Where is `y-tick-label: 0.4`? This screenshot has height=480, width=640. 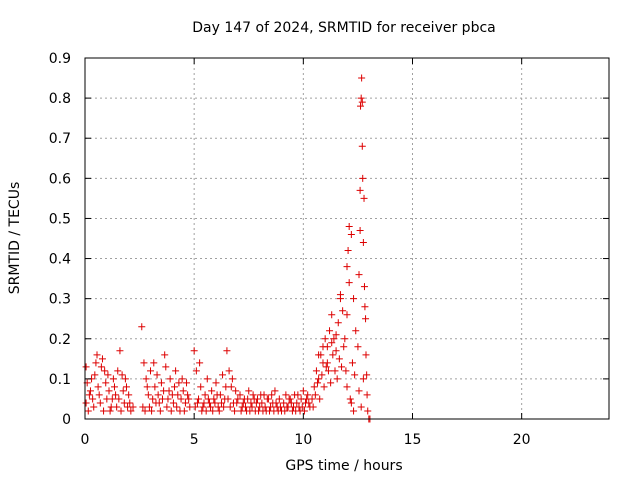
y-tick-label: 0.4 is located at coordinates (60, 260).